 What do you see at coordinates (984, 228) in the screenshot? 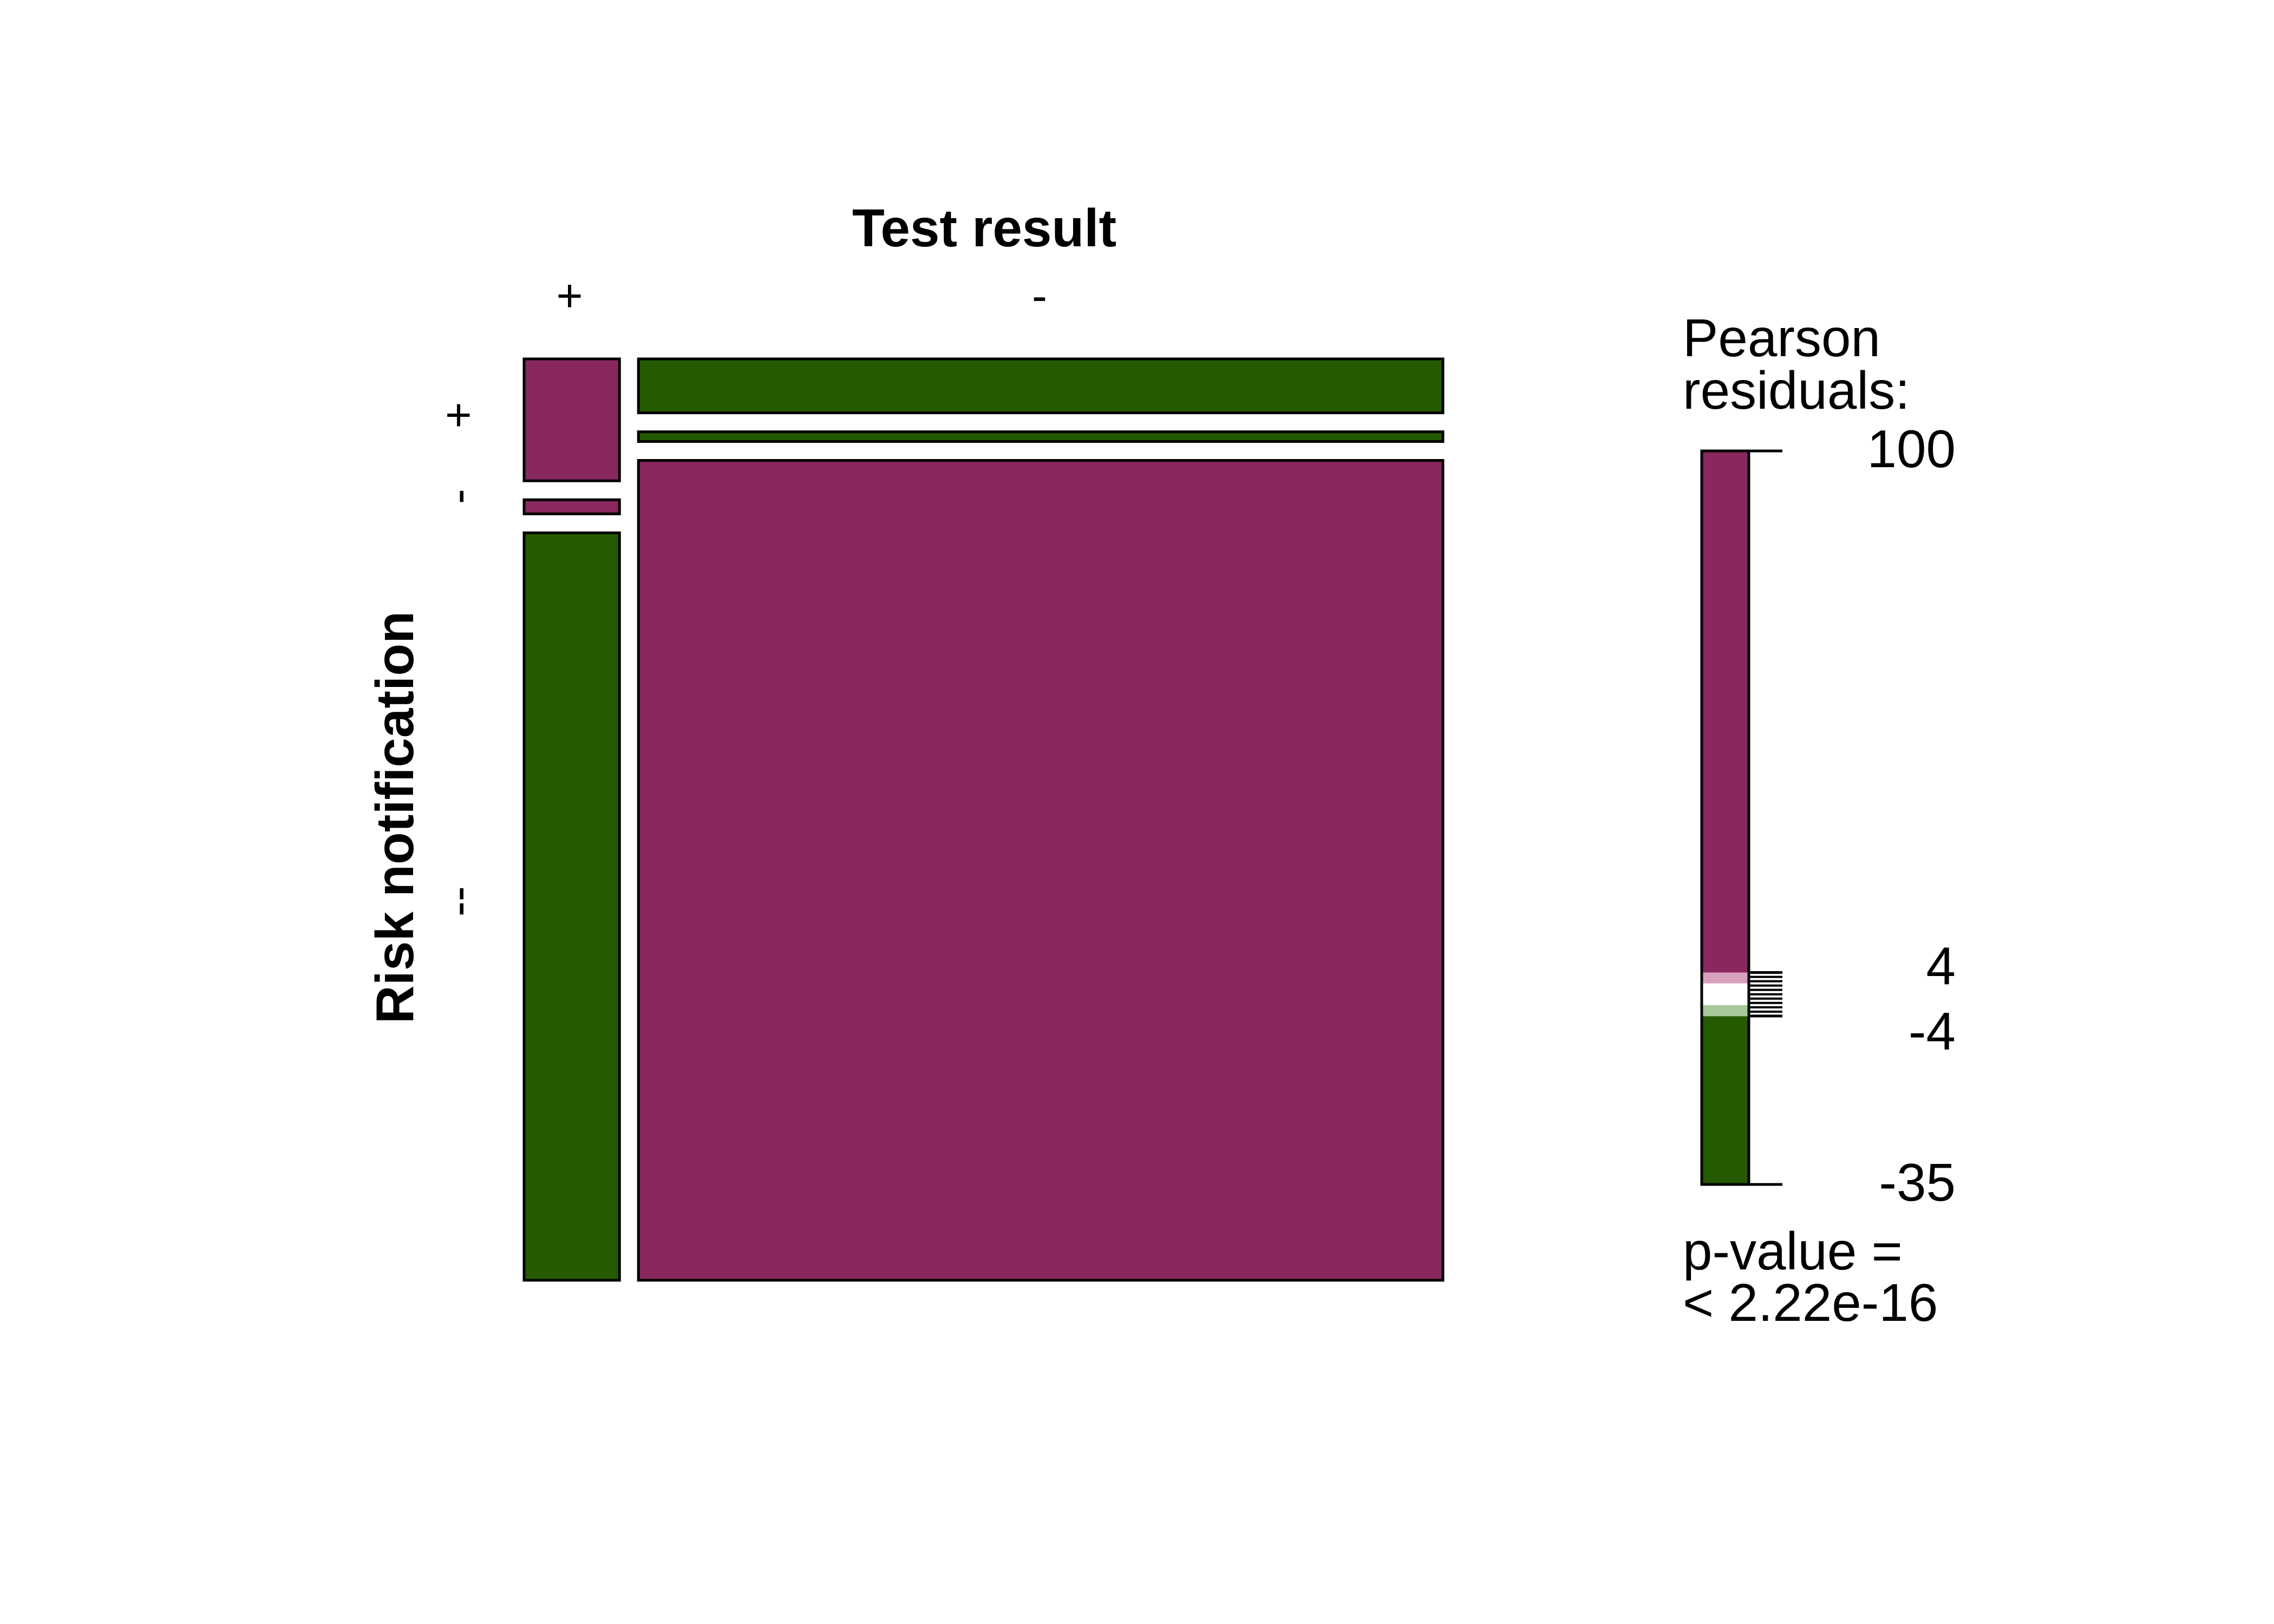
I see `x-axis-title: Test result` at bounding box center [984, 228].